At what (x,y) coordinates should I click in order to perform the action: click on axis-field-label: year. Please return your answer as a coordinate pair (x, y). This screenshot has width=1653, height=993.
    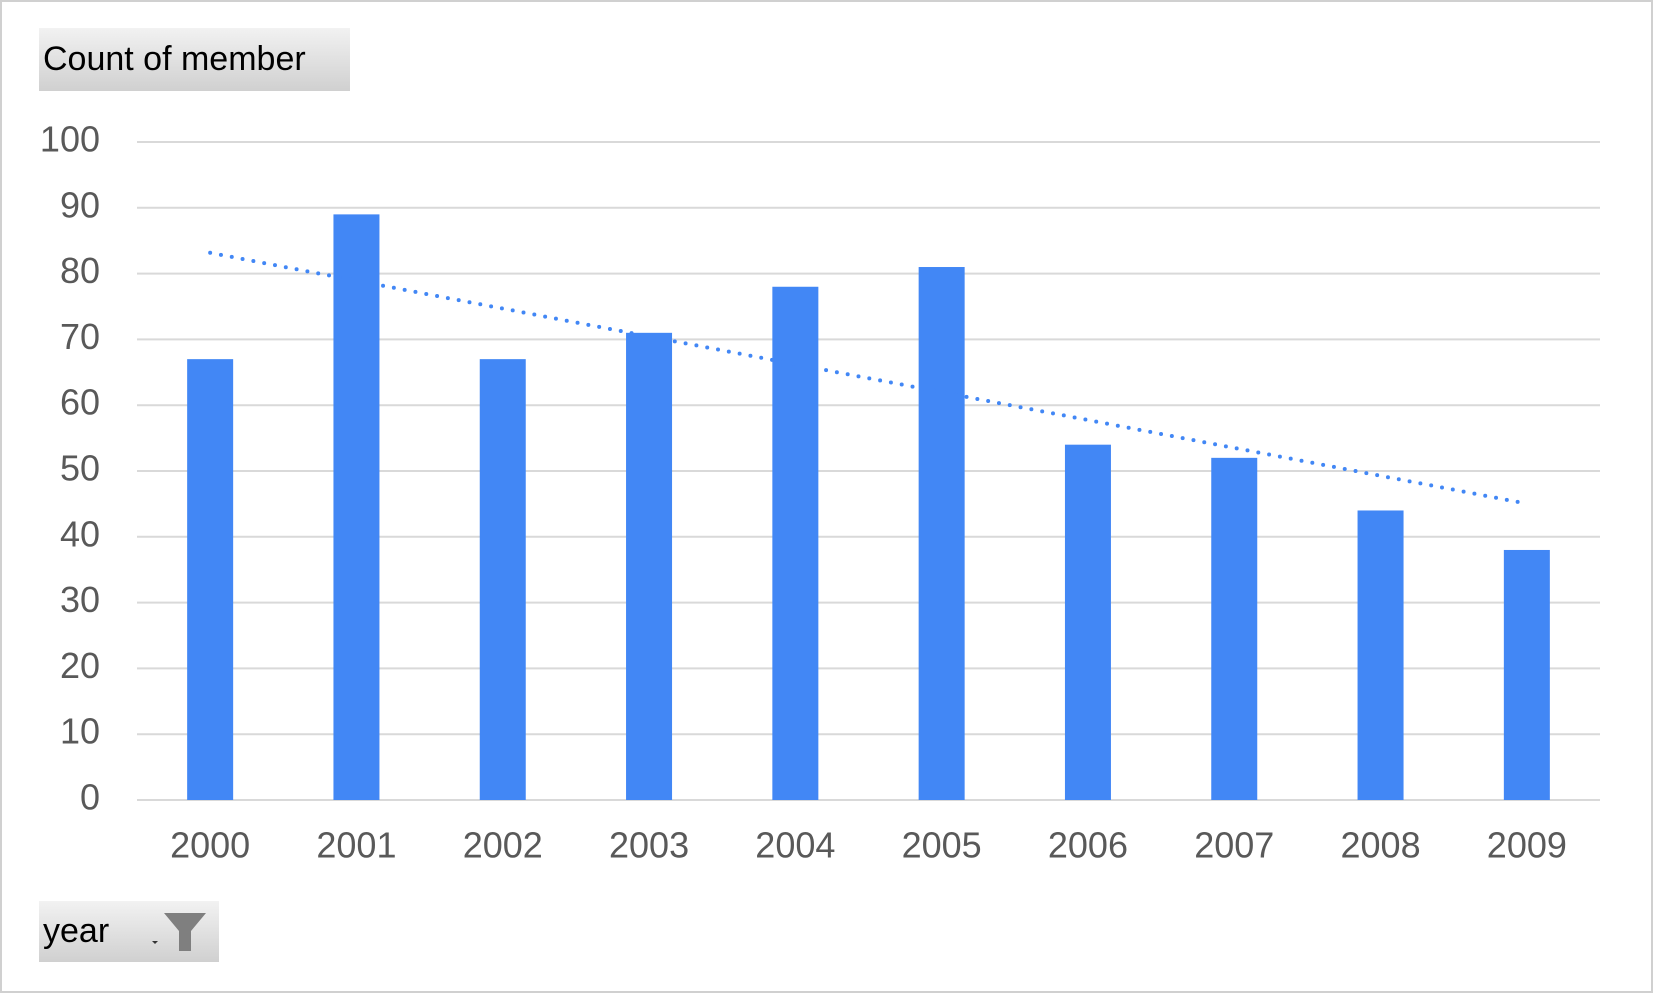
    Looking at the image, I should click on (76, 931).